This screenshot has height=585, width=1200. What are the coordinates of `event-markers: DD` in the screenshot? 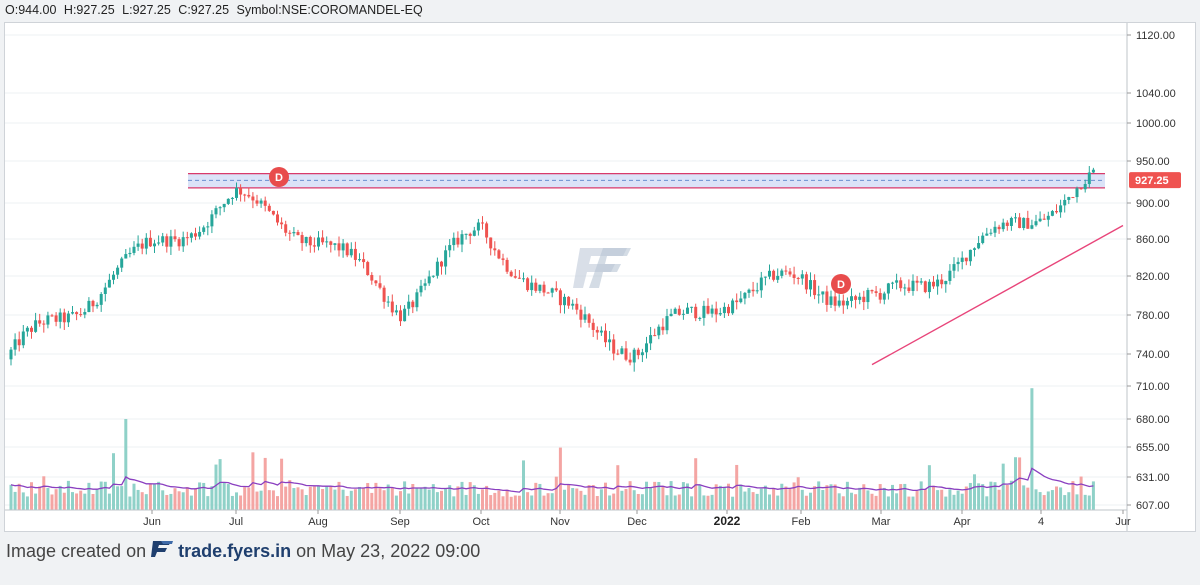 It's located at (560, 230).